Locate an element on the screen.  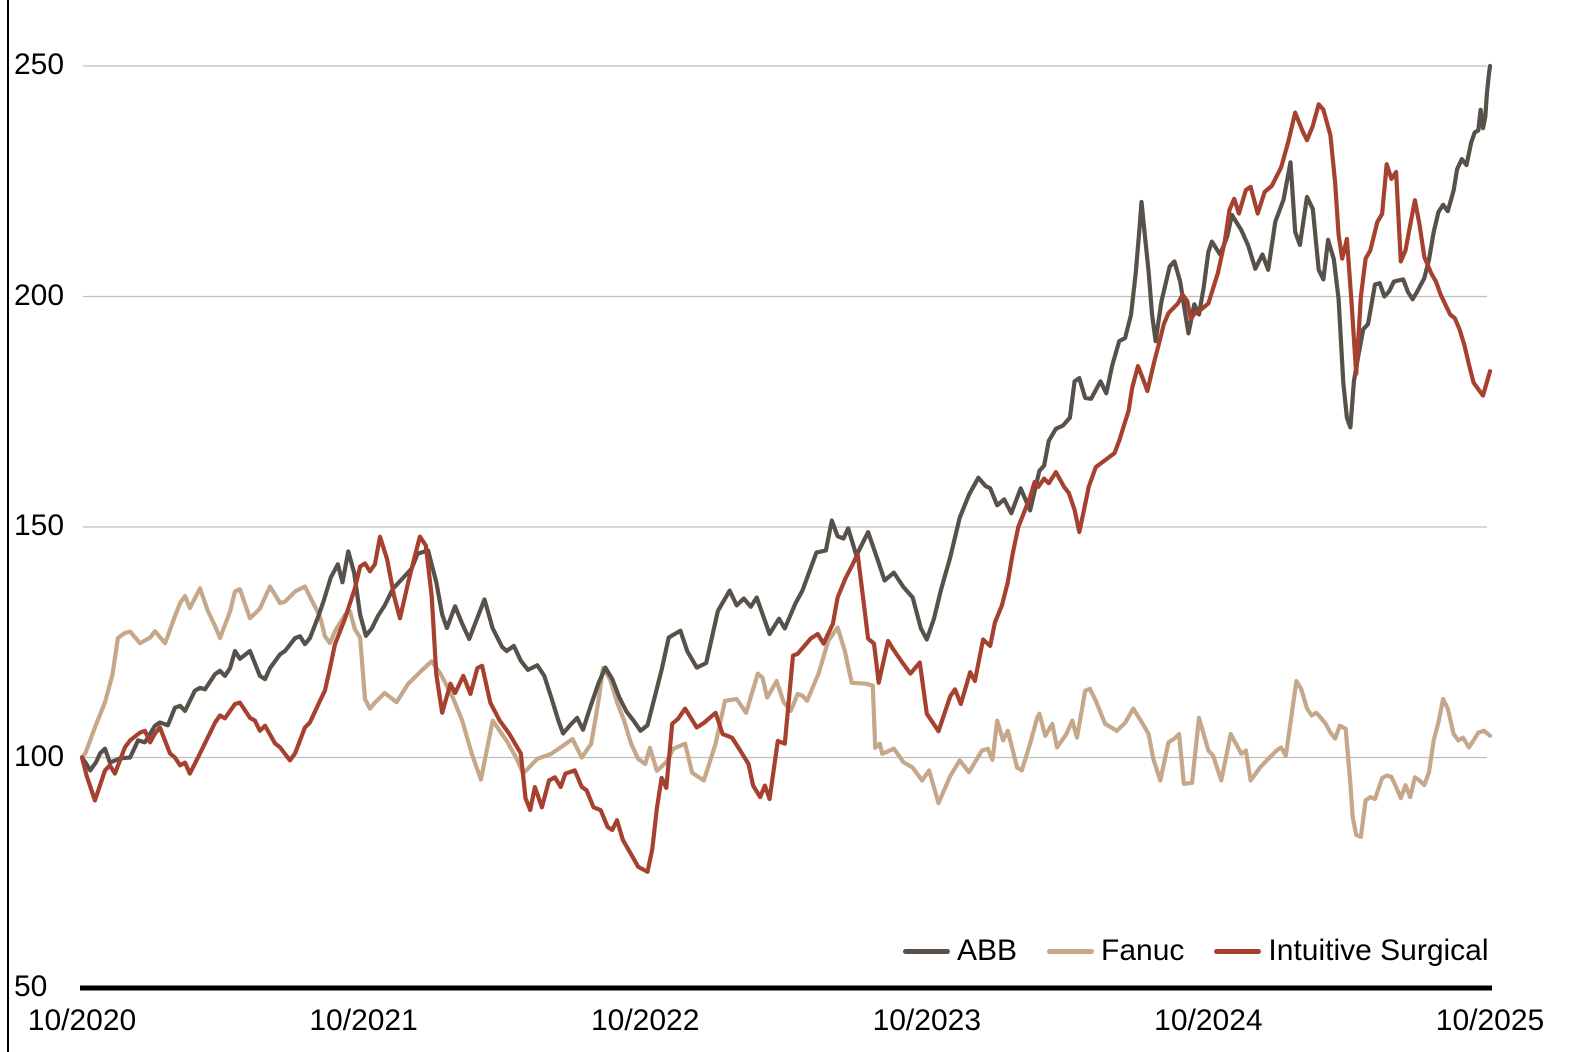
x-tick-label-10-2025: 10/2025 is located at coordinates (1490, 1020).